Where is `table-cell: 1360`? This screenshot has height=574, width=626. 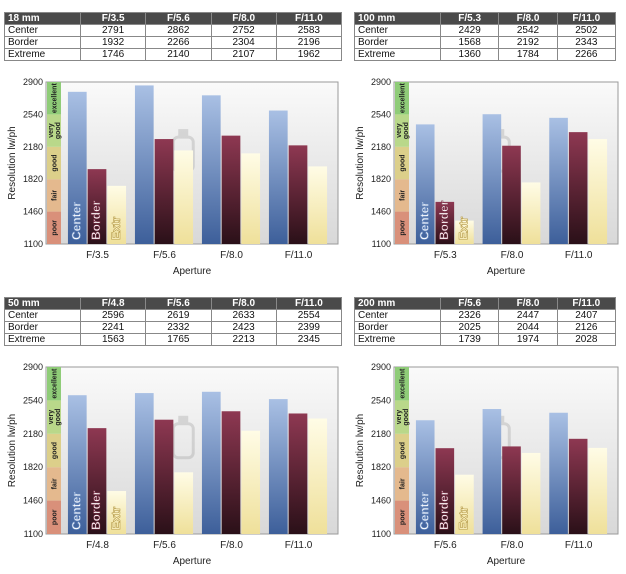 table-cell: 1360 is located at coordinates (469, 54).